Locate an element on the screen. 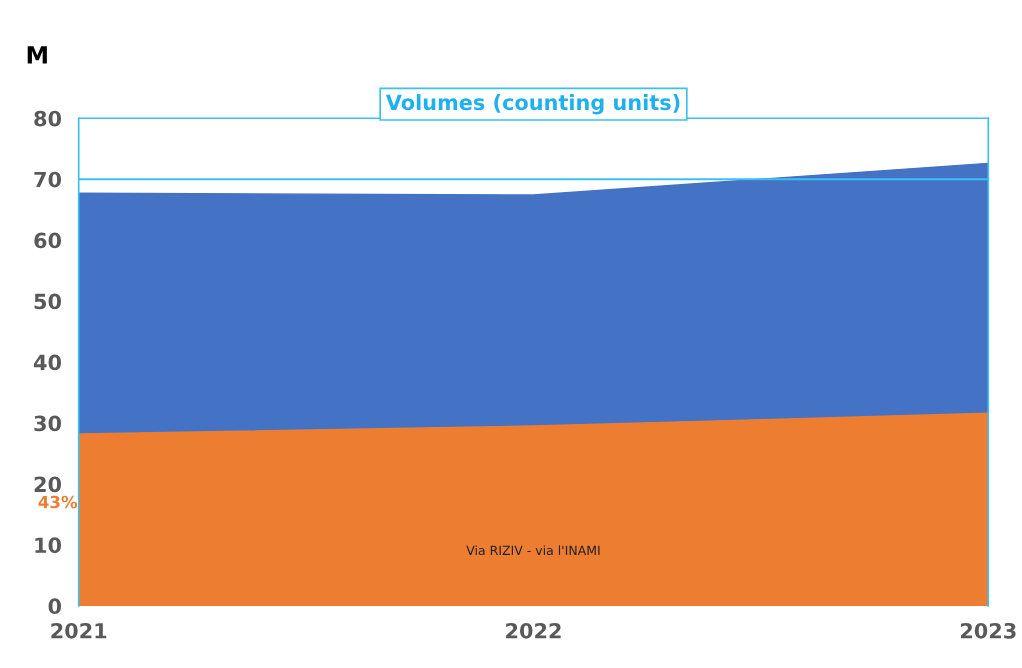 This screenshot has width=1022, height=668. chart-title: Volumes (counting units) is located at coordinates (532, 104).